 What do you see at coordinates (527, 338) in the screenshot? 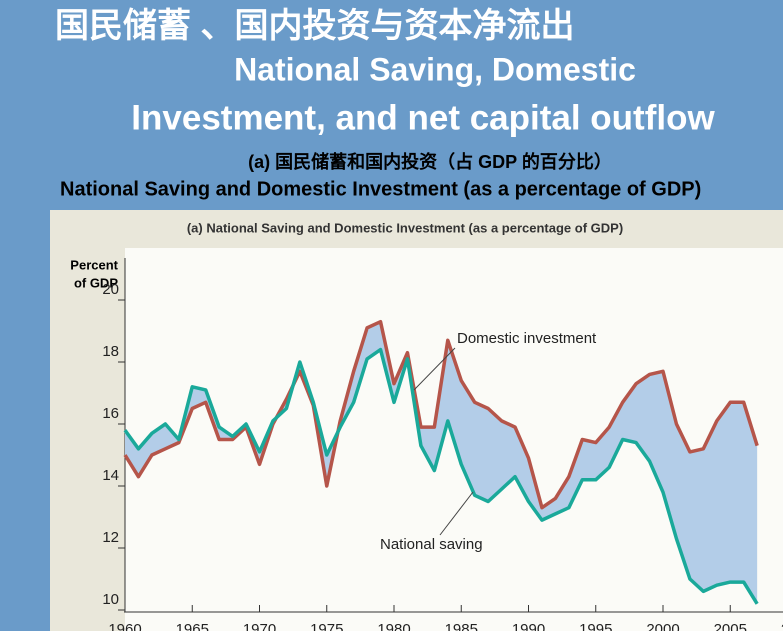
I see `series-label: Domestic investment` at bounding box center [527, 338].